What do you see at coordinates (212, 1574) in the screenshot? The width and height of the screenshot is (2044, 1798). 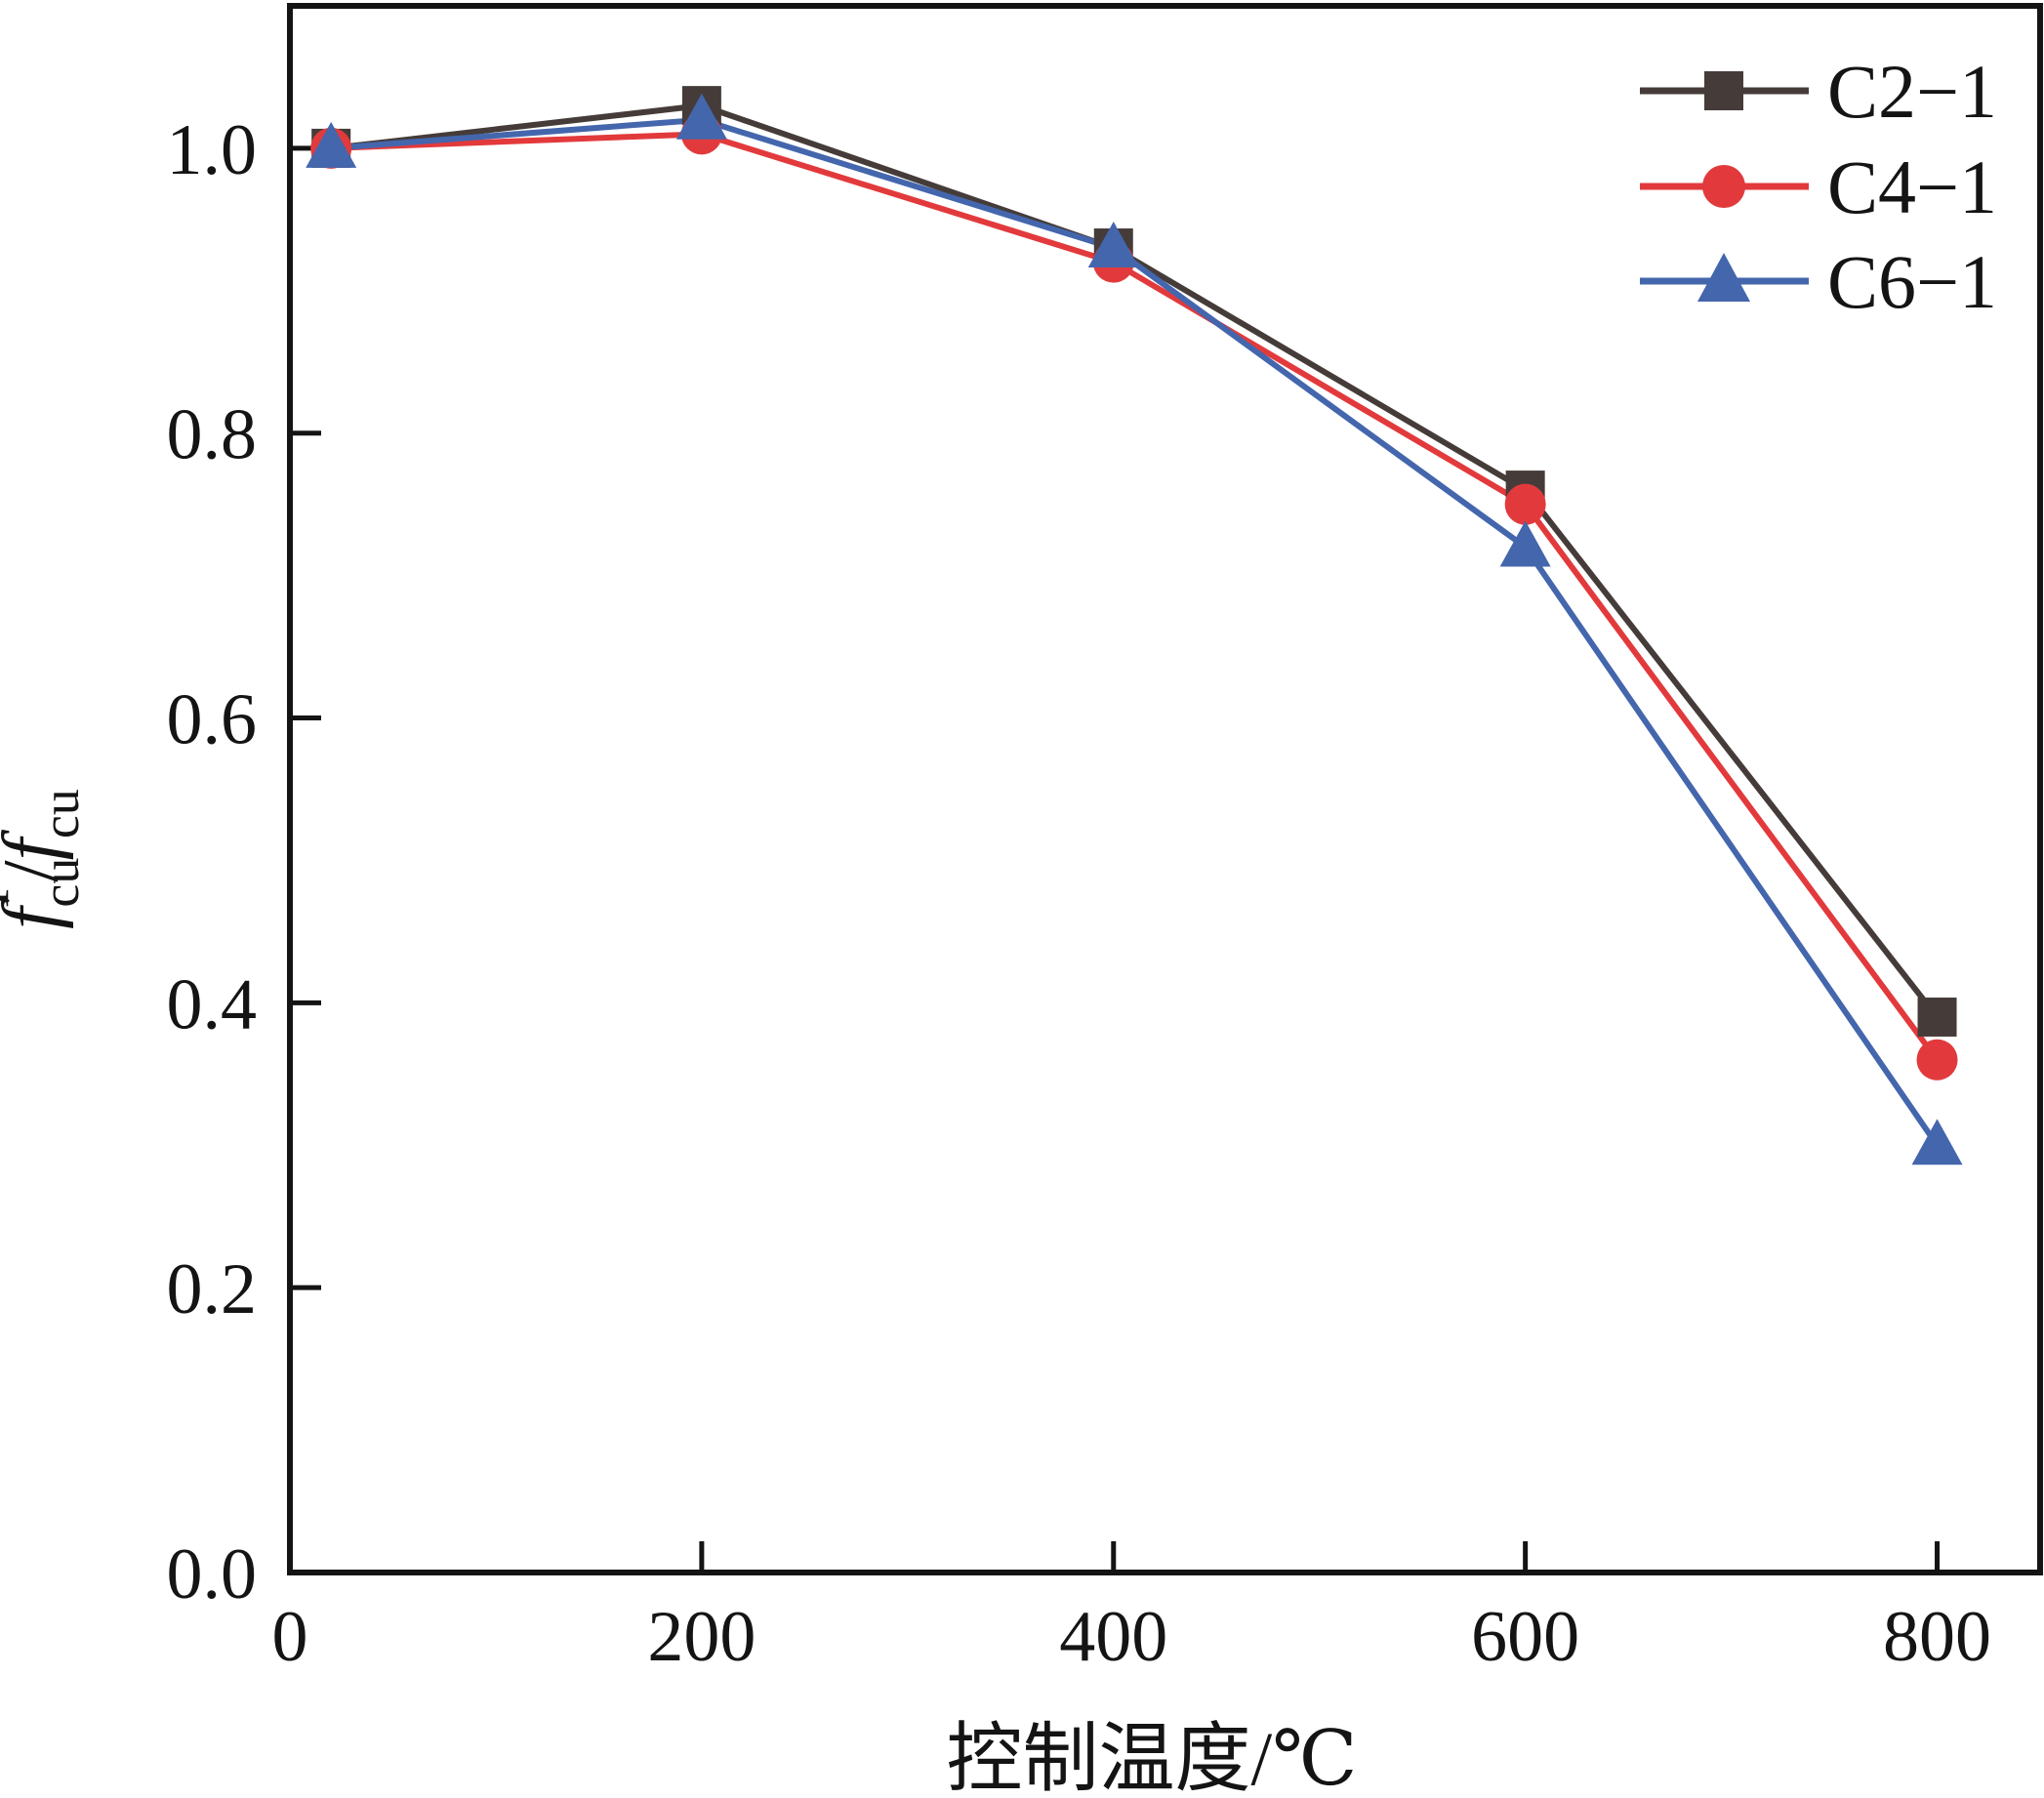 I see `y-tick-label: 0.0` at bounding box center [212, 1574].